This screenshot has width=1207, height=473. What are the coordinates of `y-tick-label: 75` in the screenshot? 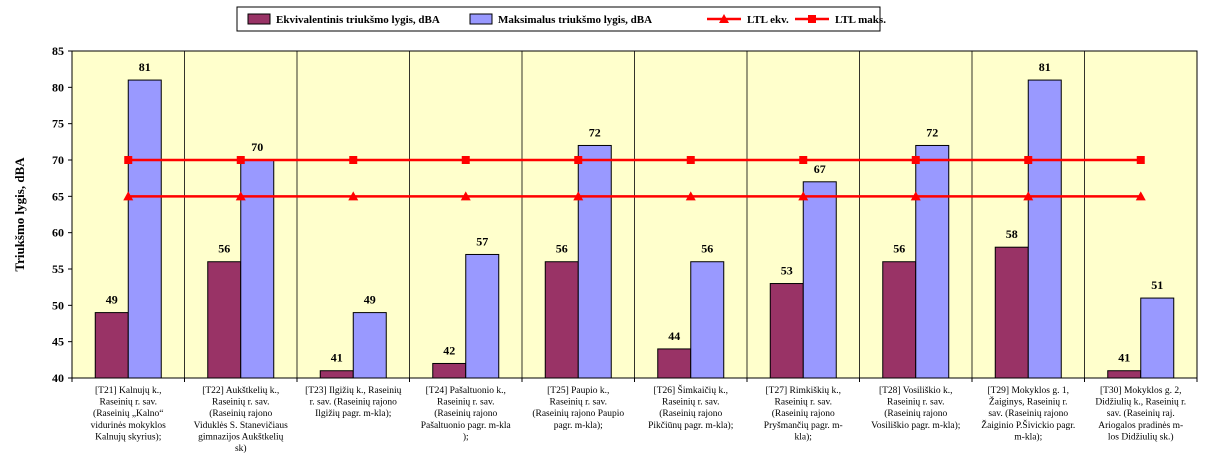 It's located at (58, 124).